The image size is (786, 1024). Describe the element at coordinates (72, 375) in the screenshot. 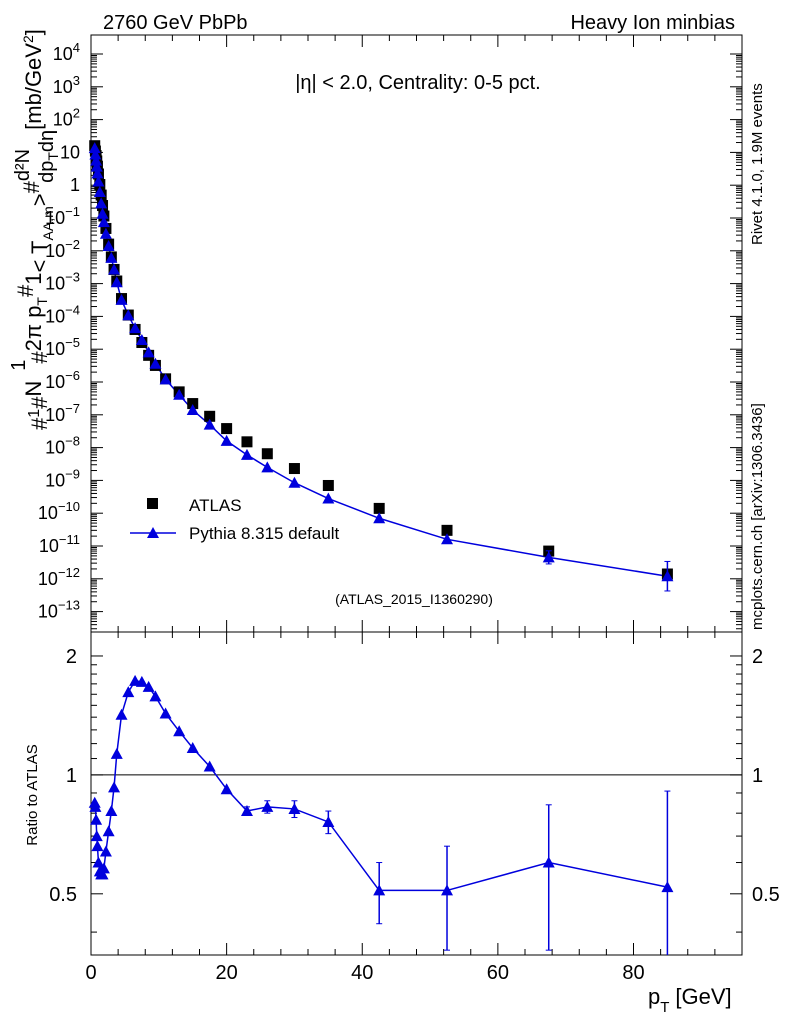

I see `tick-exponent: −6` at that location.